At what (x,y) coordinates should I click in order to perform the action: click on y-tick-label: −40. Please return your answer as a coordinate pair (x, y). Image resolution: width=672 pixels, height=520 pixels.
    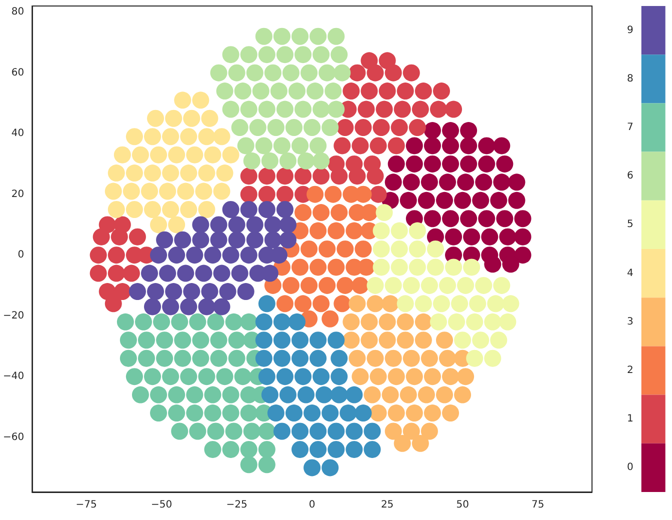
    Looking at the image, I should click on (13, 376).